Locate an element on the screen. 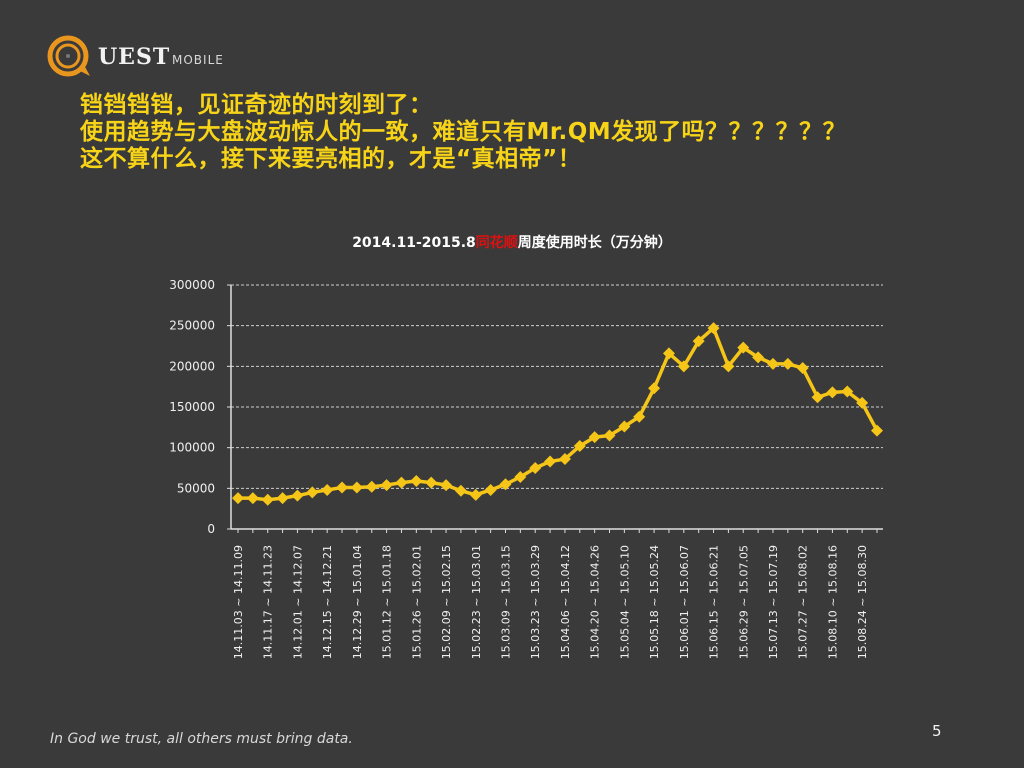 The image size is (1024, 768). x-tick-label: 15.03.23 ~ 15.03.29 is located at coordinates (535, 602).